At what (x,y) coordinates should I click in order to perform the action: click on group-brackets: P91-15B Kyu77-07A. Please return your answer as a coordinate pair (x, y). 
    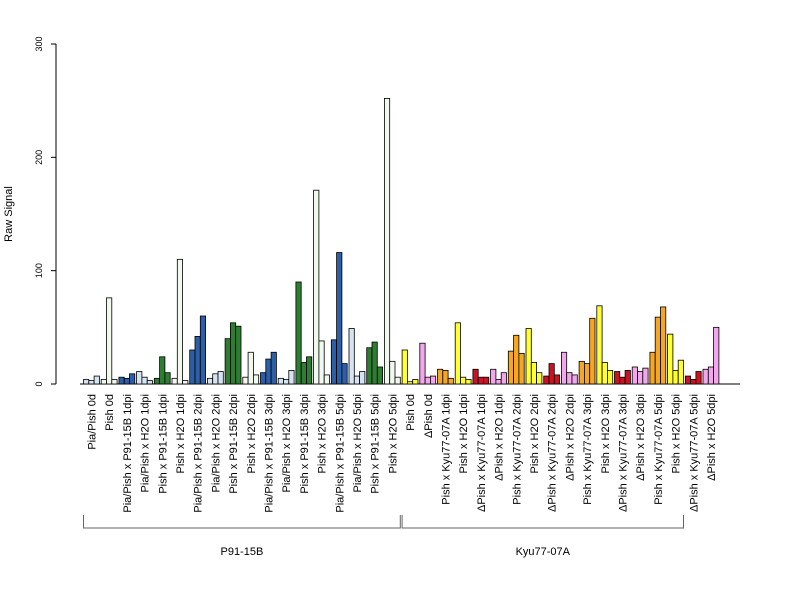
    Looking at the image, I should click on (383, 536).